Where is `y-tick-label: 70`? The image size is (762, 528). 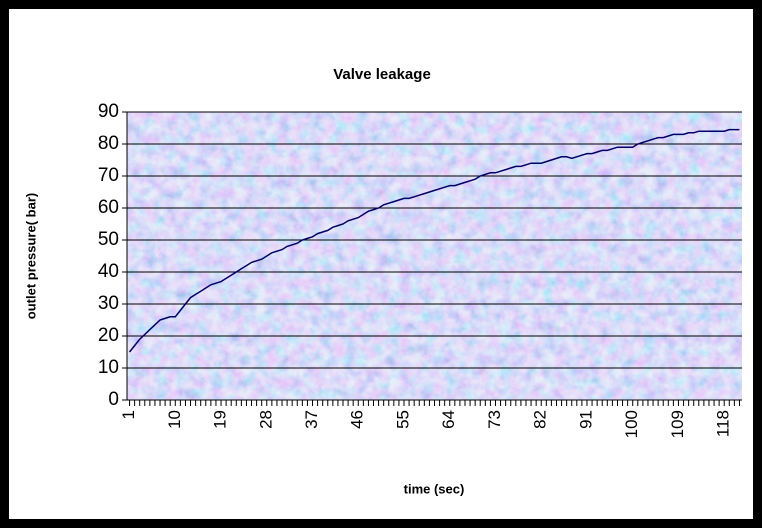 y-tick-label: 70 is located at coordinates (108, 175).